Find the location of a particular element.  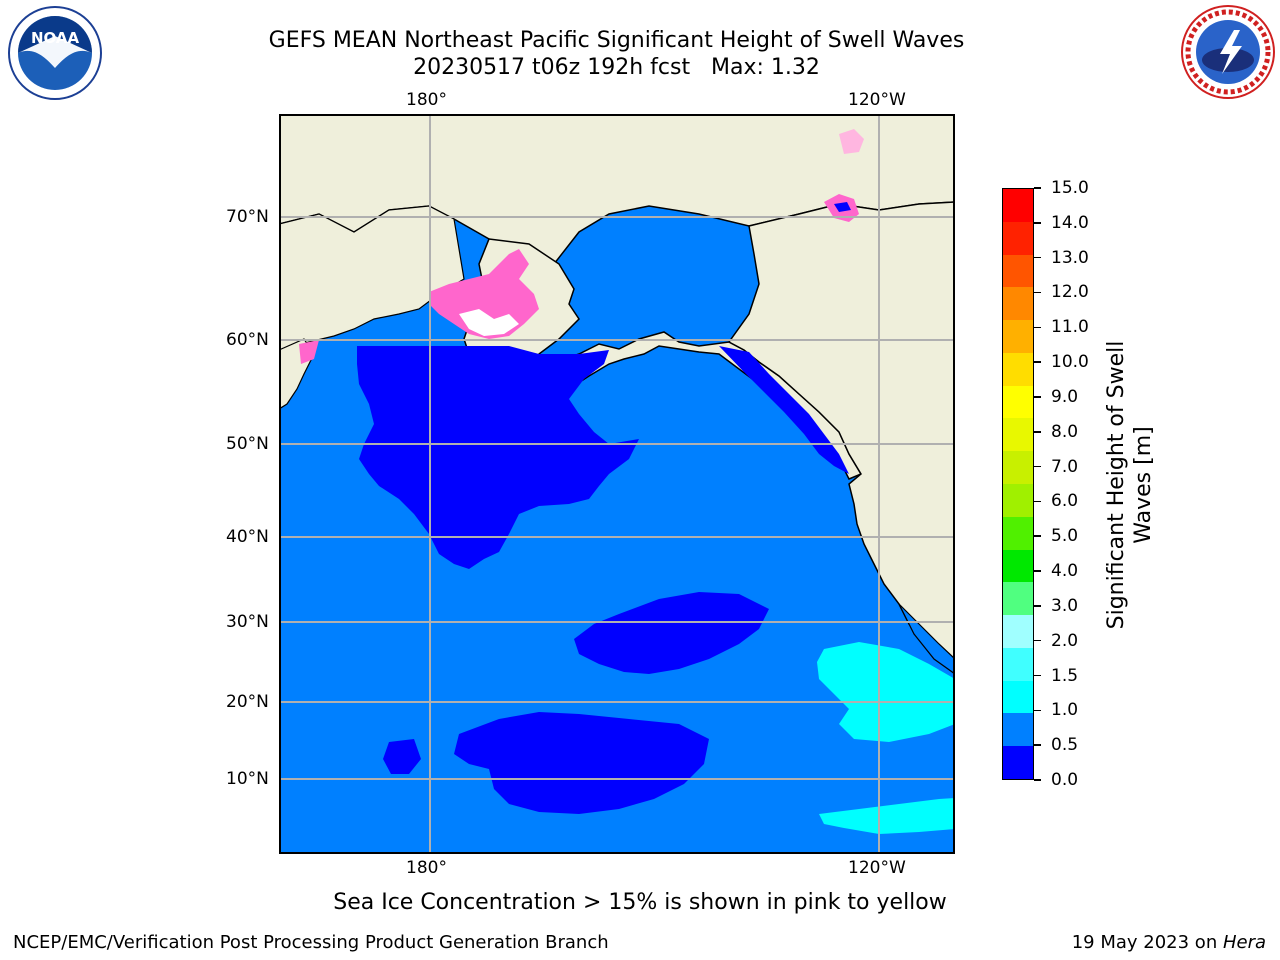

colorbar-tick-label: 1.5 is located at coordinates (1065, 675).